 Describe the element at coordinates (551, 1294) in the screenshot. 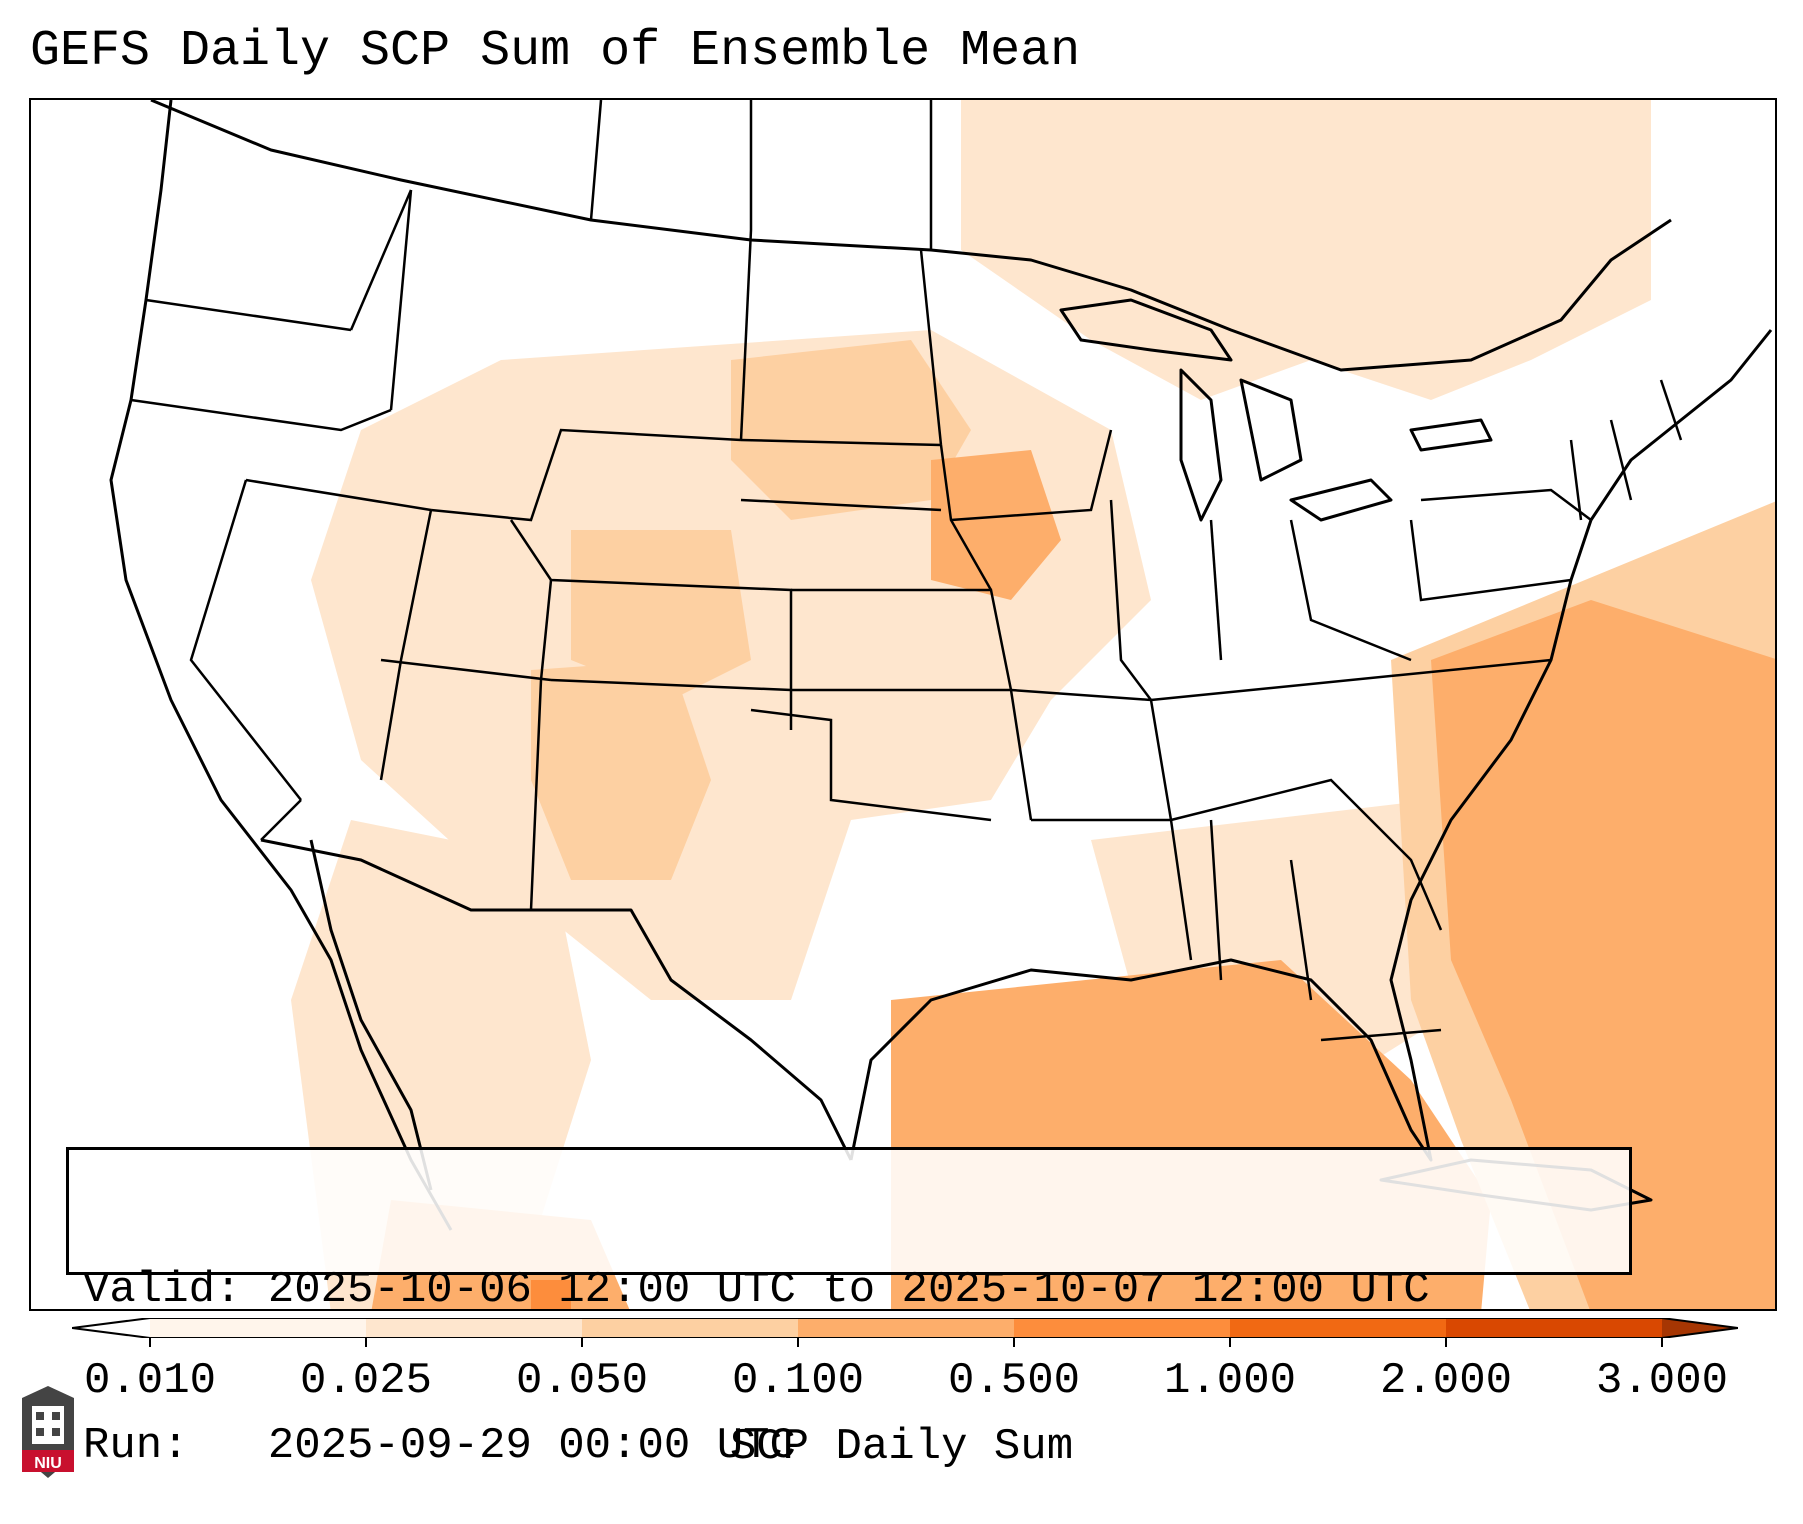

I see `shade-hotspot` at that location.